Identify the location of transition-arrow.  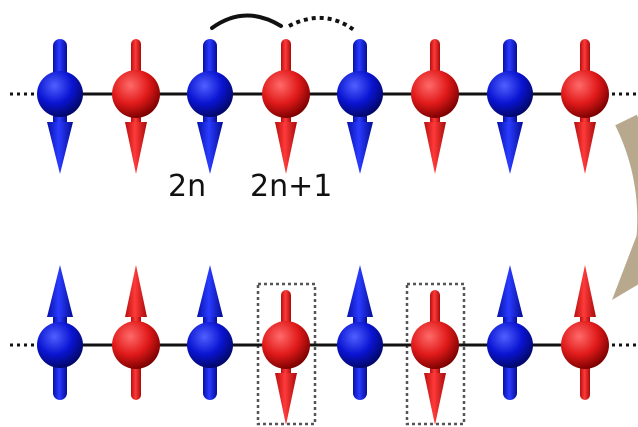
(625, 207).